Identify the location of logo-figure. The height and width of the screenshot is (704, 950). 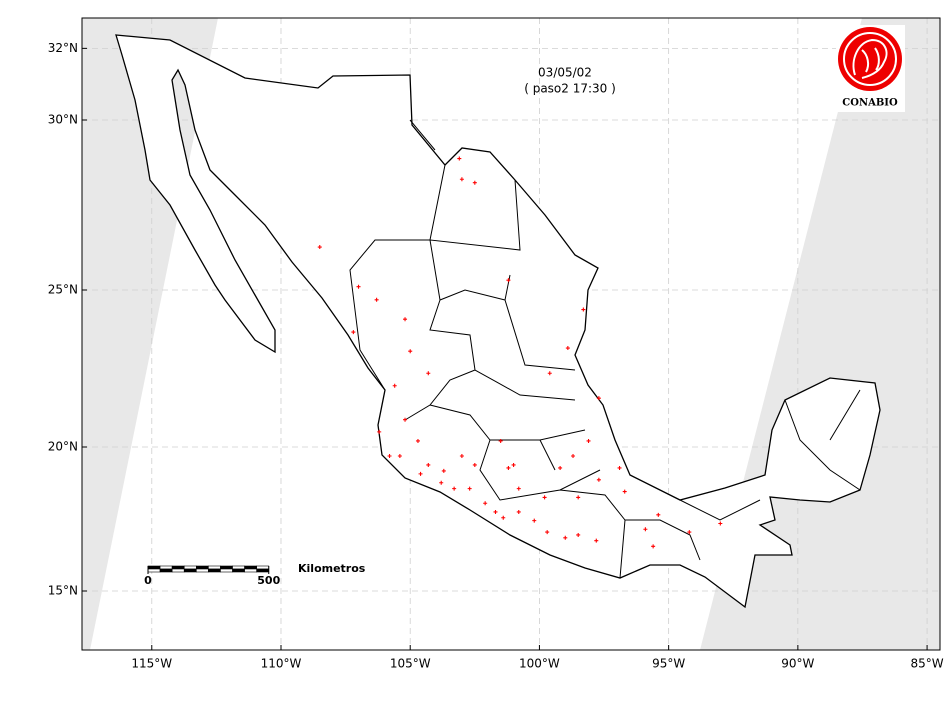
(870, 58).